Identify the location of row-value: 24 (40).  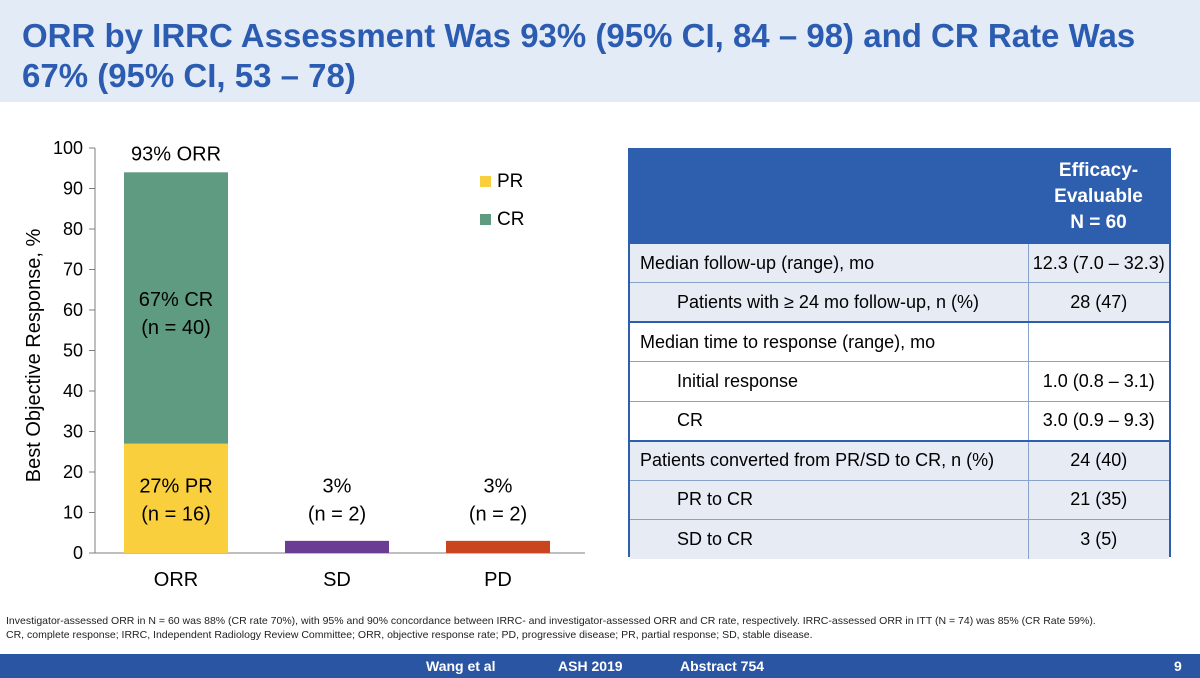
(1098, 459).